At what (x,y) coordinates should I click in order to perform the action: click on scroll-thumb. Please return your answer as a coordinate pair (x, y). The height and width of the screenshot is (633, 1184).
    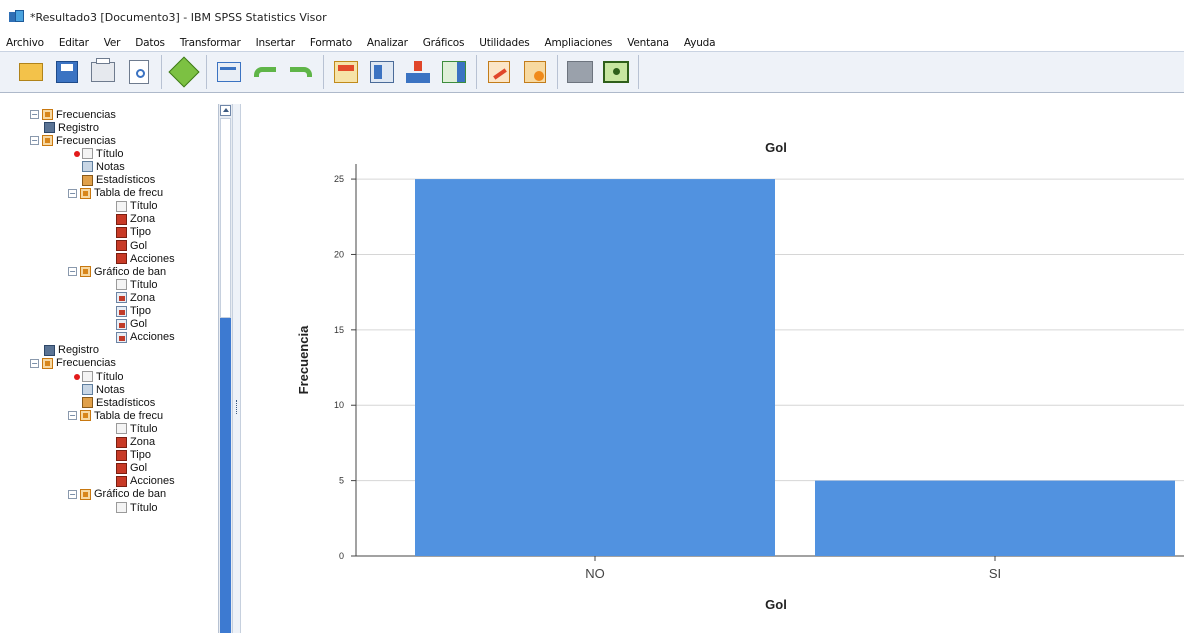
    Looking at the image, I should click on (225, 218).